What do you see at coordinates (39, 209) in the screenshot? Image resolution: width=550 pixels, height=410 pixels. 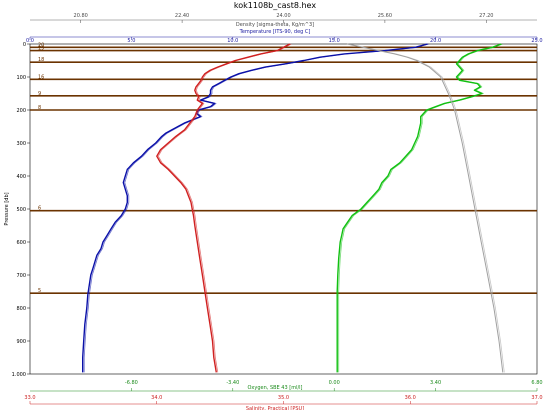 I see `bottle-label: 6` at bounding box center [39, 209].